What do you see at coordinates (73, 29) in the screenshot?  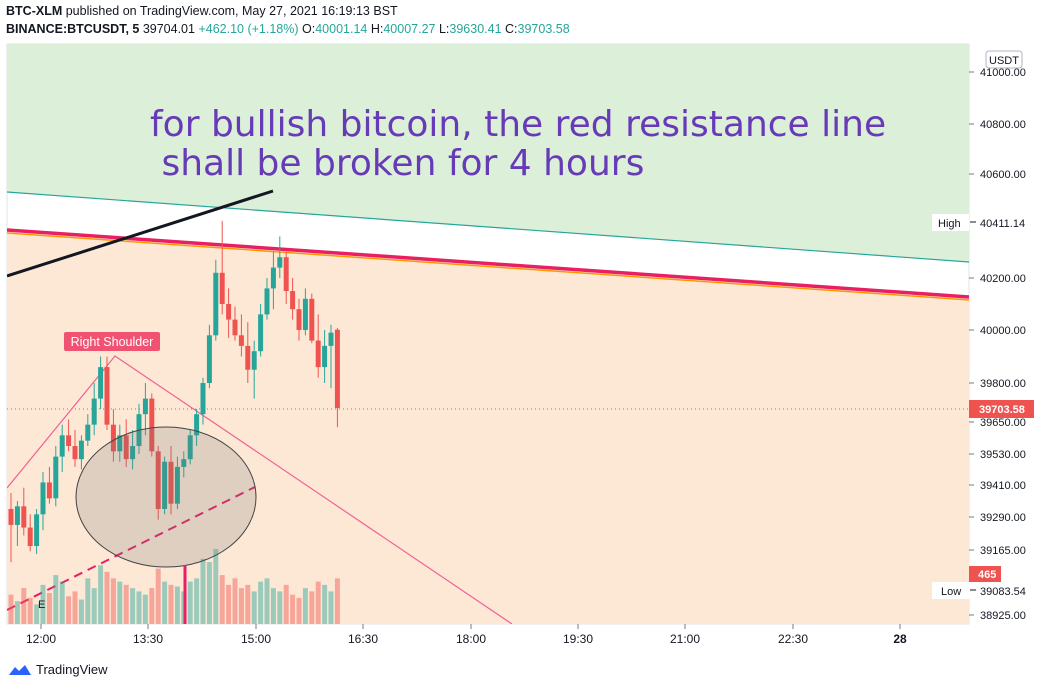 I see `symbol-name: BINANCE:BTCUSDT, 5` at bounding box center [73, 29].